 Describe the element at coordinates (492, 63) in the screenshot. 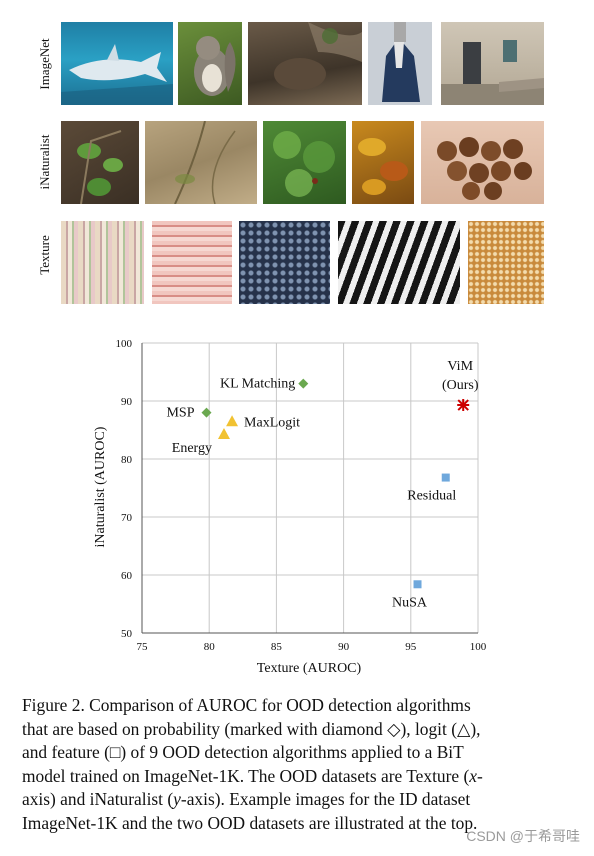

I see `imagenet-image-building` at that location.